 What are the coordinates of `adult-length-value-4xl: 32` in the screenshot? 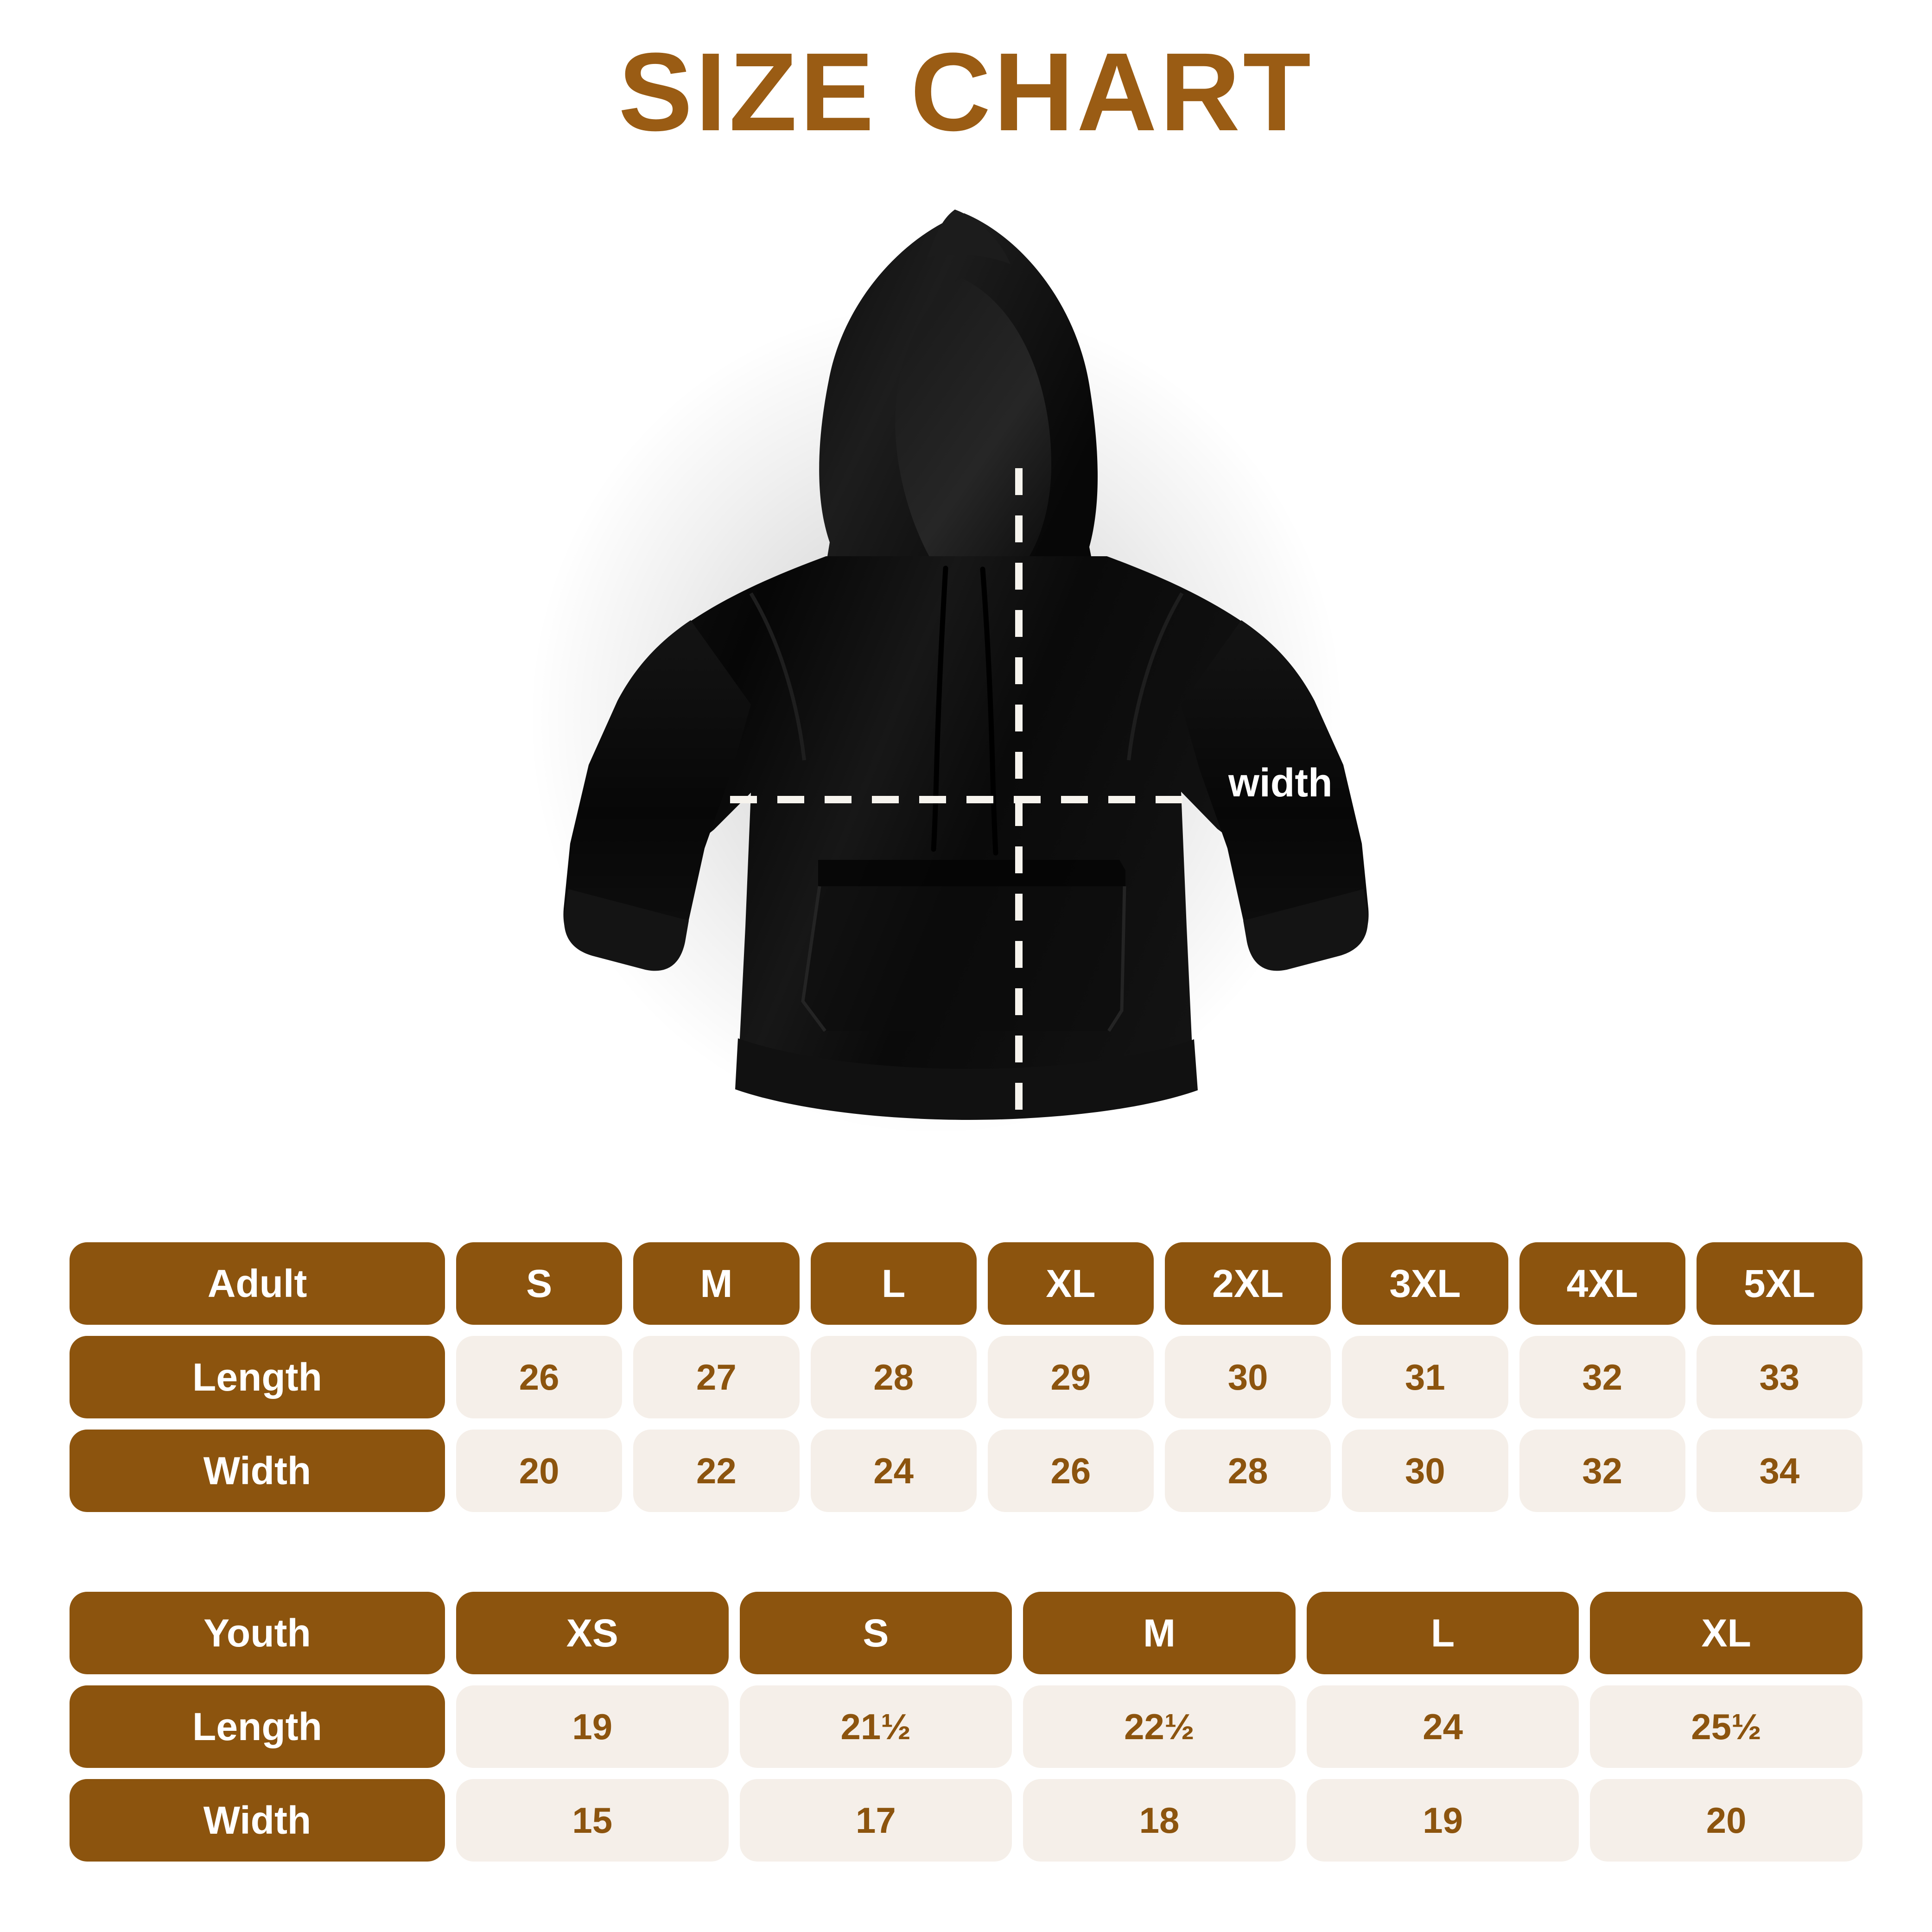 It's located at (1602, 1377).